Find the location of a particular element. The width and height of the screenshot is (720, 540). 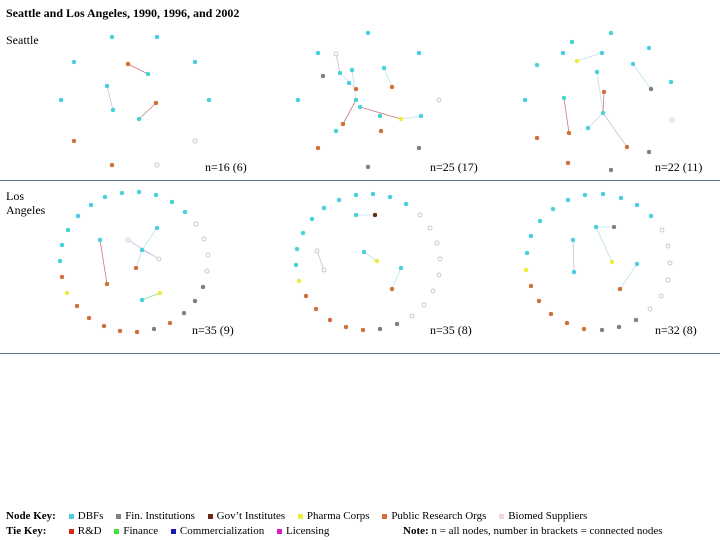

tie-key-commercialization-label: Commercialization is located at coordinates (222, 531).